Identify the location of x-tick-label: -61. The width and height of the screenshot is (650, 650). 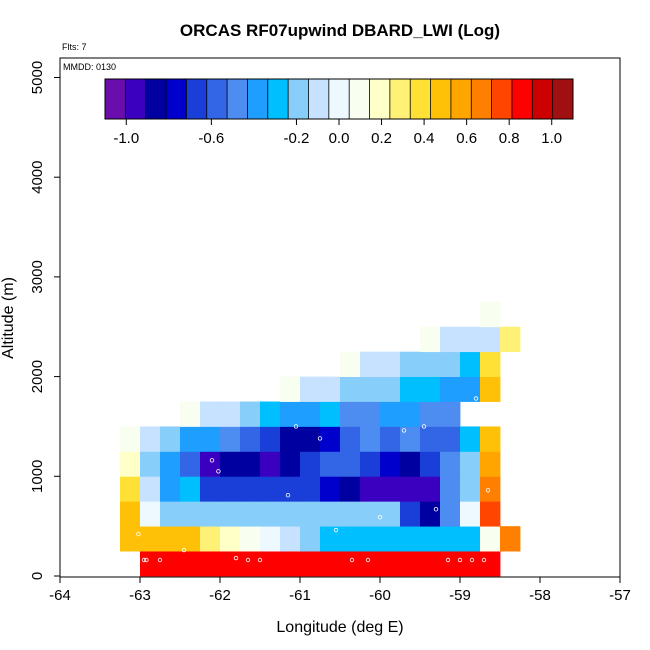
(300, 595).